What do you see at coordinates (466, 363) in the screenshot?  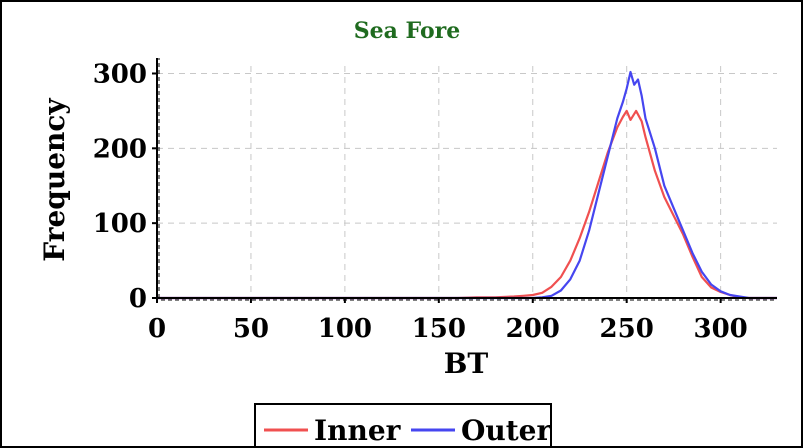 I see `x-axis-label: BT` at bounding box center [466, 363].